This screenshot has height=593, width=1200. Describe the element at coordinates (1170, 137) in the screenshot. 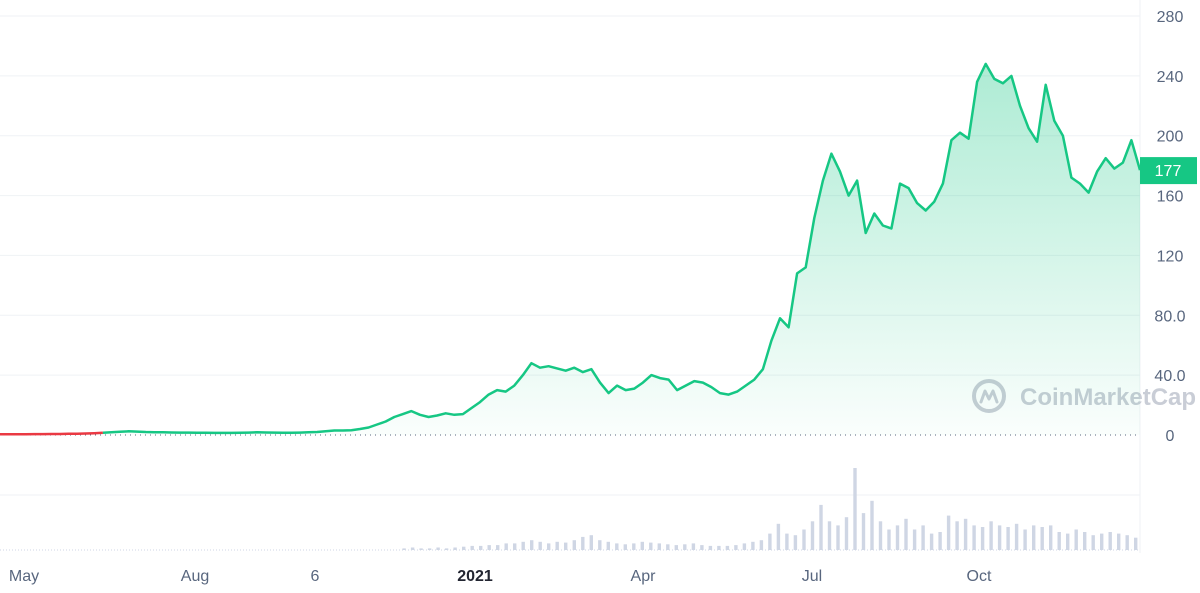

I see `y-tick-label: 200` at that location.